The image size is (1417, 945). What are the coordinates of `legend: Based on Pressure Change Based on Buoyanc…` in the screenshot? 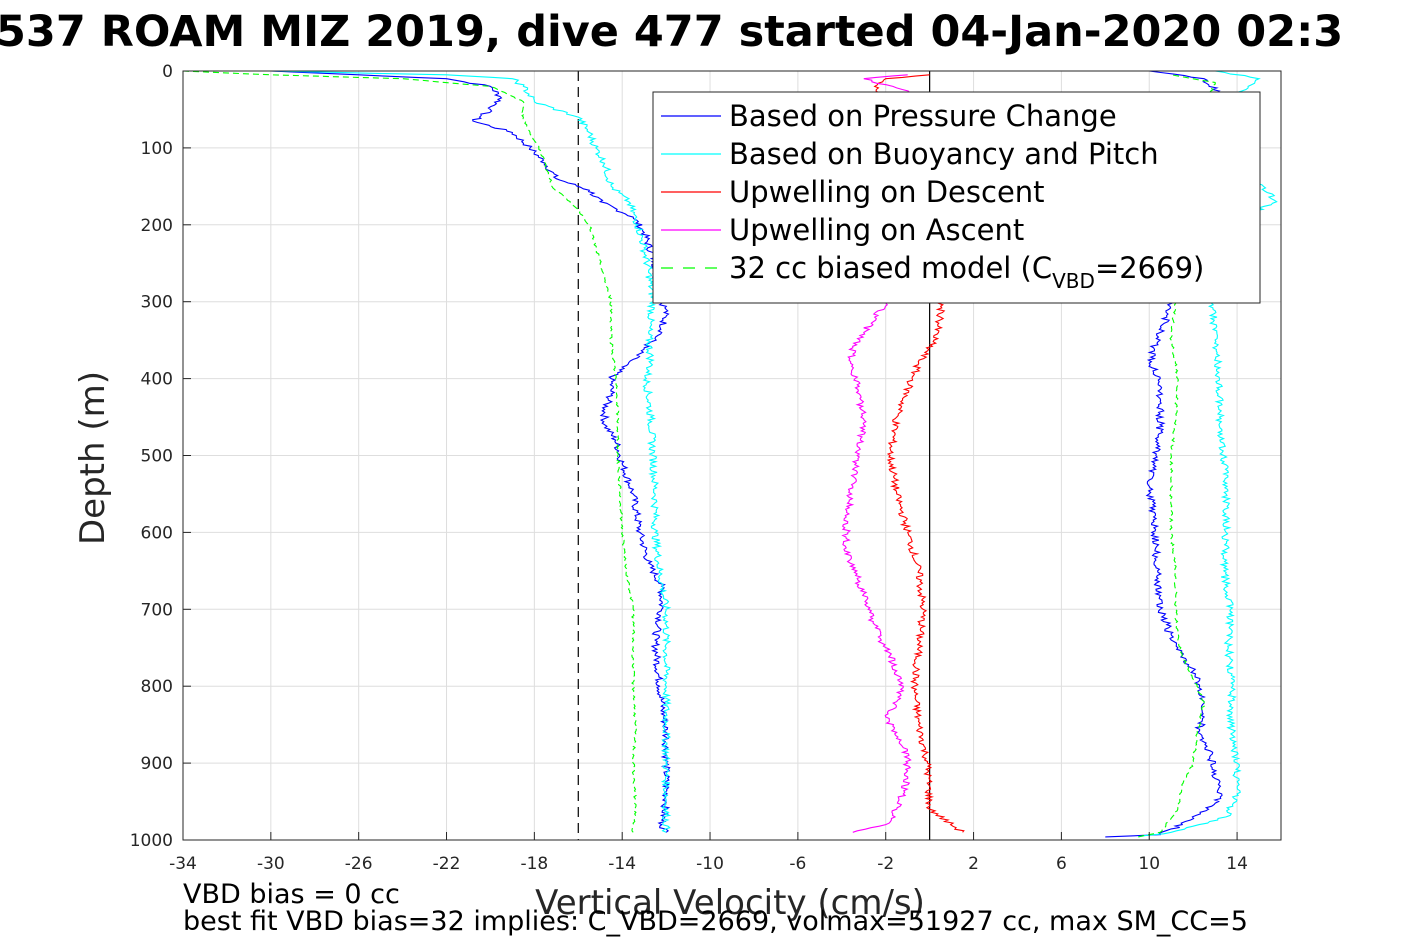 It's located at (956, 197).